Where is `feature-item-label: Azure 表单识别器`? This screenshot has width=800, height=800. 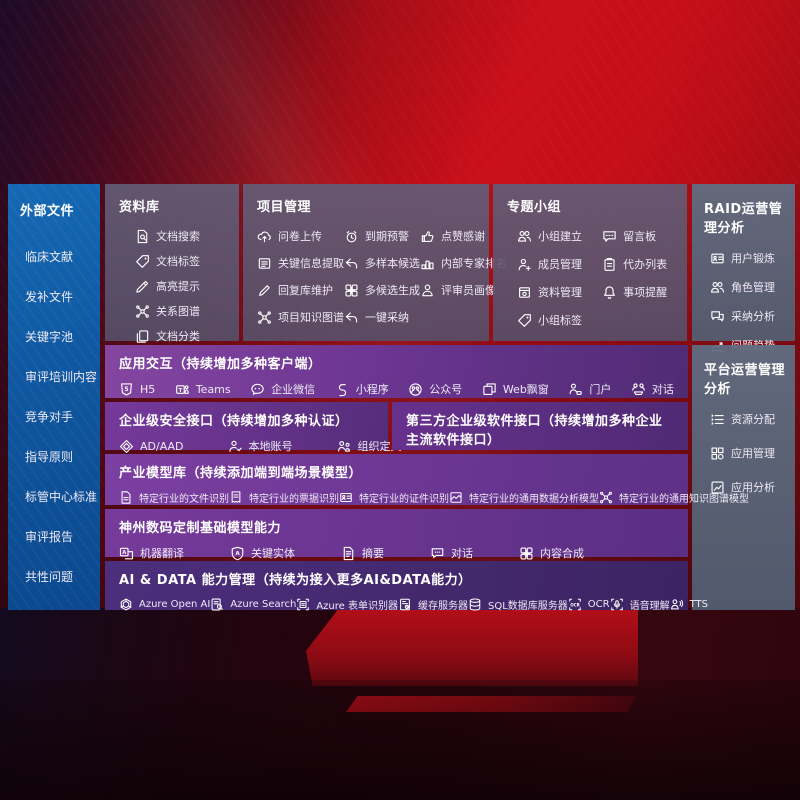
feature-item-label: Azure 表单识别器 is located at coordinates (357, 606).